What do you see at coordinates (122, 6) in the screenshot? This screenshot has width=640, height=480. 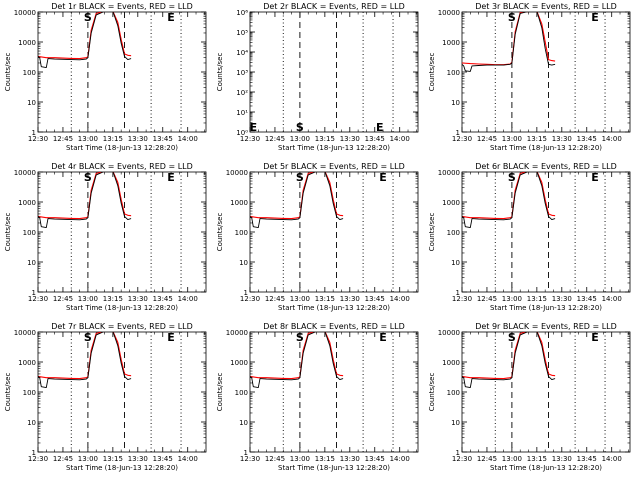 I see `panel-title: Det 1r BLACK = Events, RED = LLD` at bounding box center [122, 6].